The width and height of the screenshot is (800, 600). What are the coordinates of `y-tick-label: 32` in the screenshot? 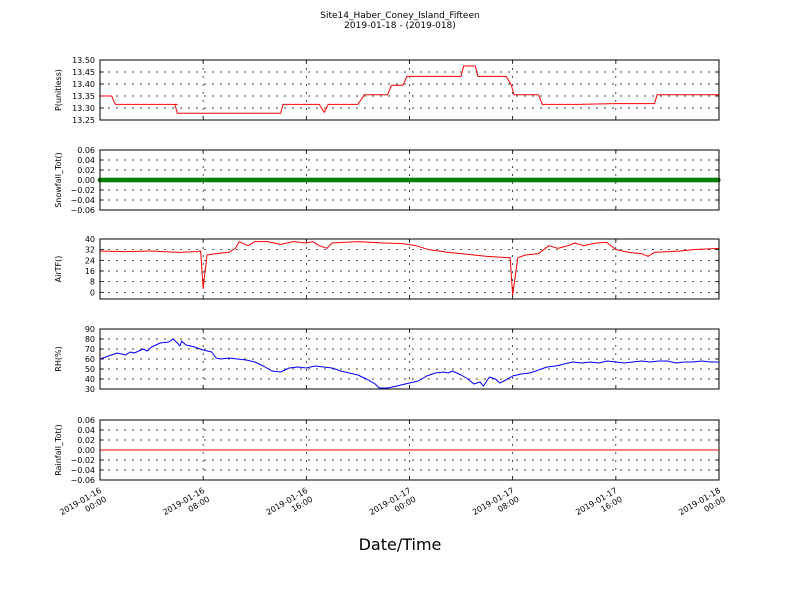 It's located at (90, 250).